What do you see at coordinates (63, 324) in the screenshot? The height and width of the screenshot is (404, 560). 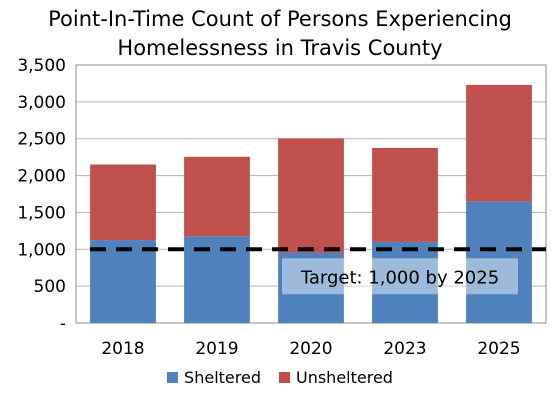 I see `y-tick-label-7: -` at bounding box center [63, 324].